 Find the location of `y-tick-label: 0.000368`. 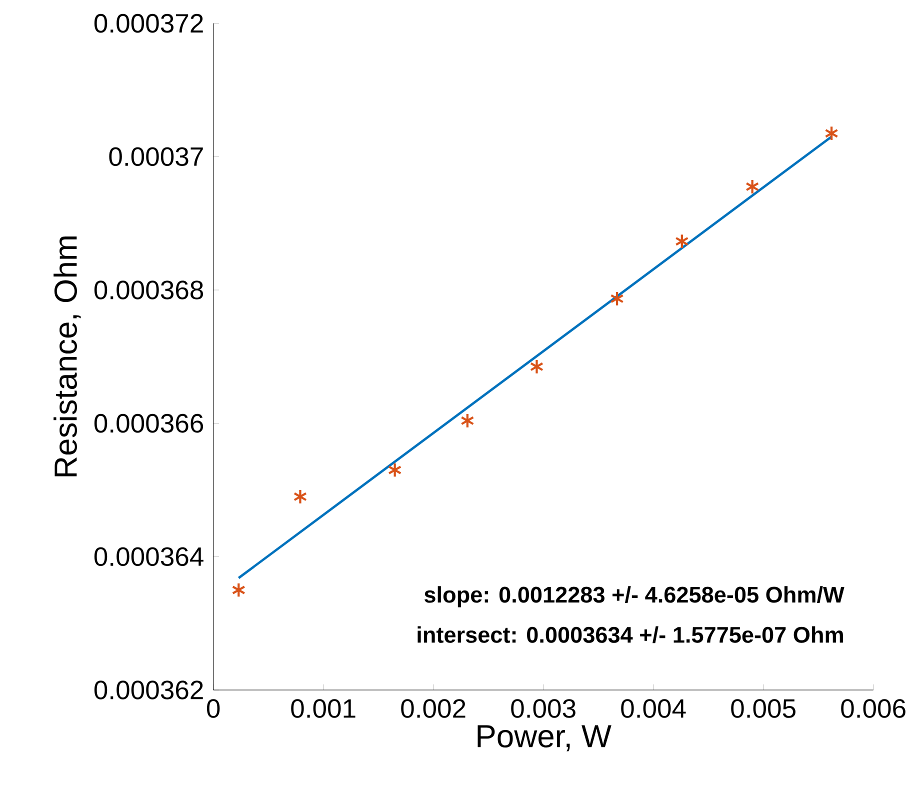

y-tick-label: 0.000368 is located at coordinates (149, 290).